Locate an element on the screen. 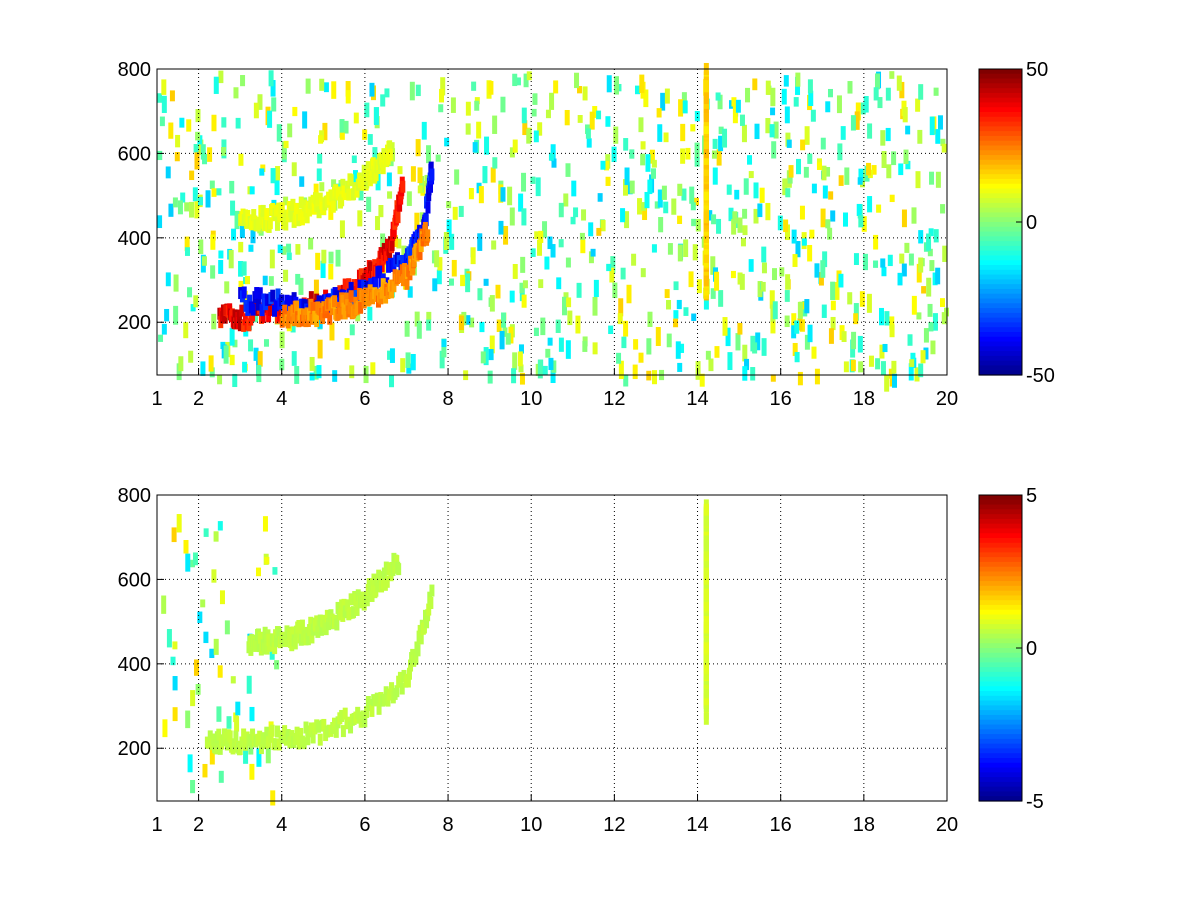  x-tick-label: 20 is located at coordinates (947, 825).